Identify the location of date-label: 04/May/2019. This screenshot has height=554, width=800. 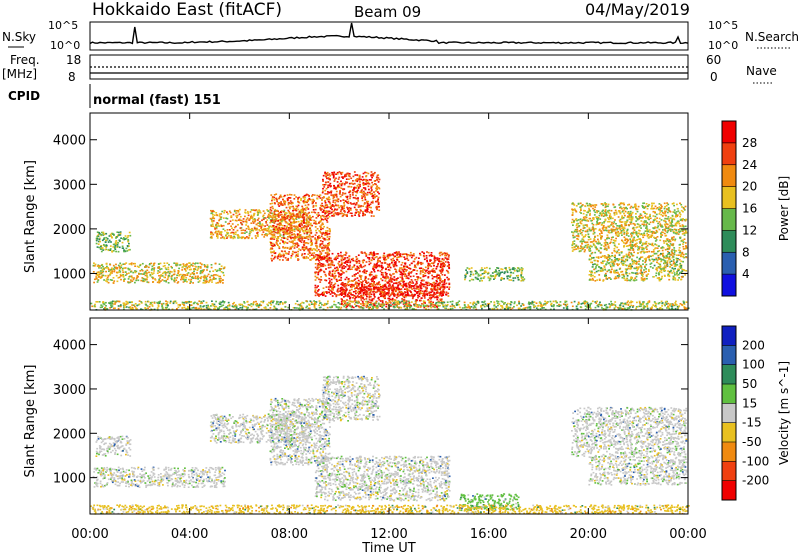
(637, 9).